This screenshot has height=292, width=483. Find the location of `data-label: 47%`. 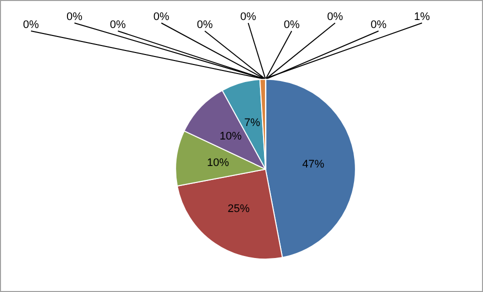

data-label: 47% is located at coordinates (313, 164).